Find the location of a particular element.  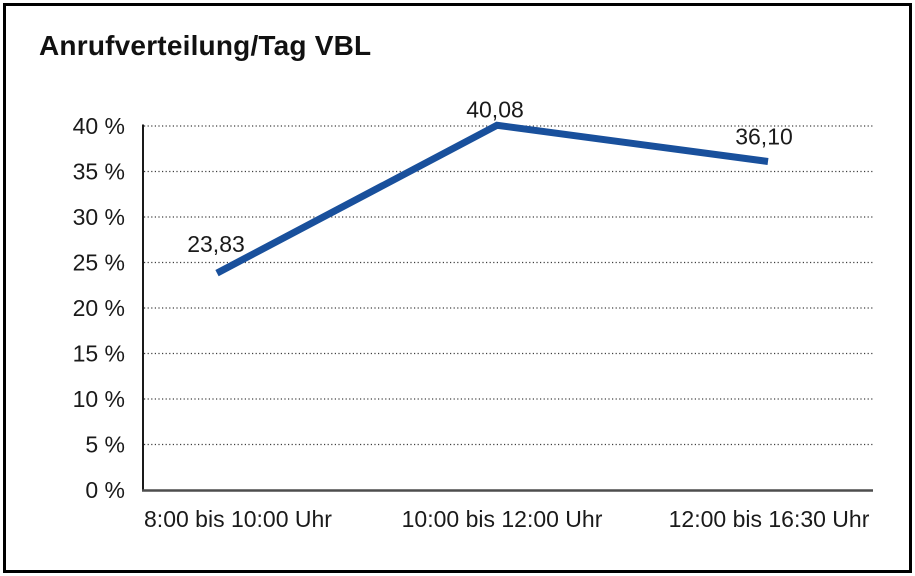

y-tick-label: 40 % is located at coordinates (99, 126).